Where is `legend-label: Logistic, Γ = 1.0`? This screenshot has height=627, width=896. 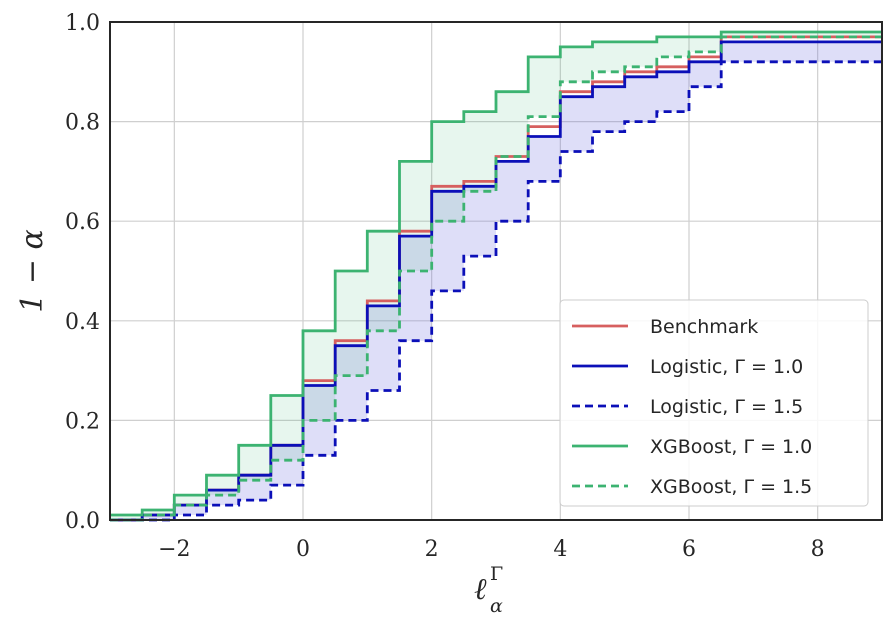 legend-label: Logistic, Γ = 1.0 is located at coordinates (726, 367).